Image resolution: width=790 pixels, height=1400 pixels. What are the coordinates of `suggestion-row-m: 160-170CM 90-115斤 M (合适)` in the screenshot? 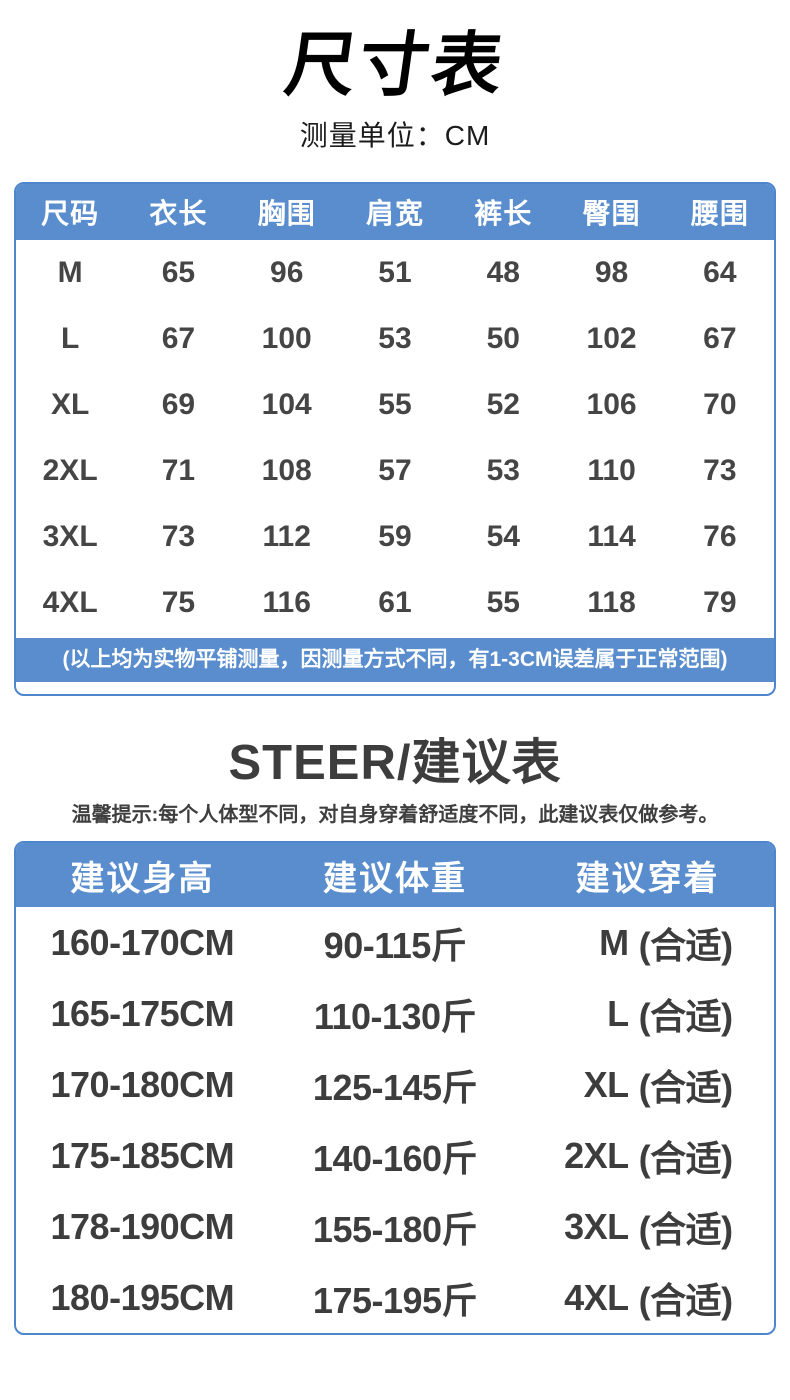 It's located at (395, 942).